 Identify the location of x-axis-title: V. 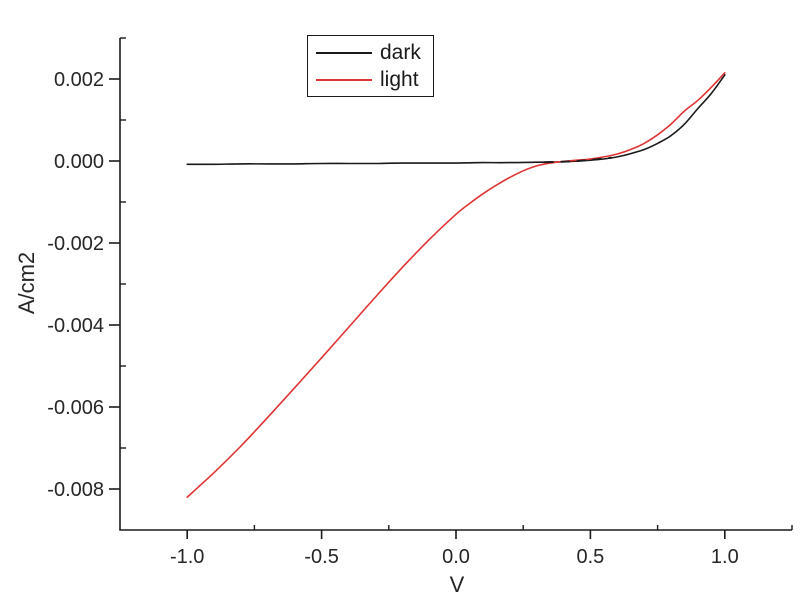
(457, 584).